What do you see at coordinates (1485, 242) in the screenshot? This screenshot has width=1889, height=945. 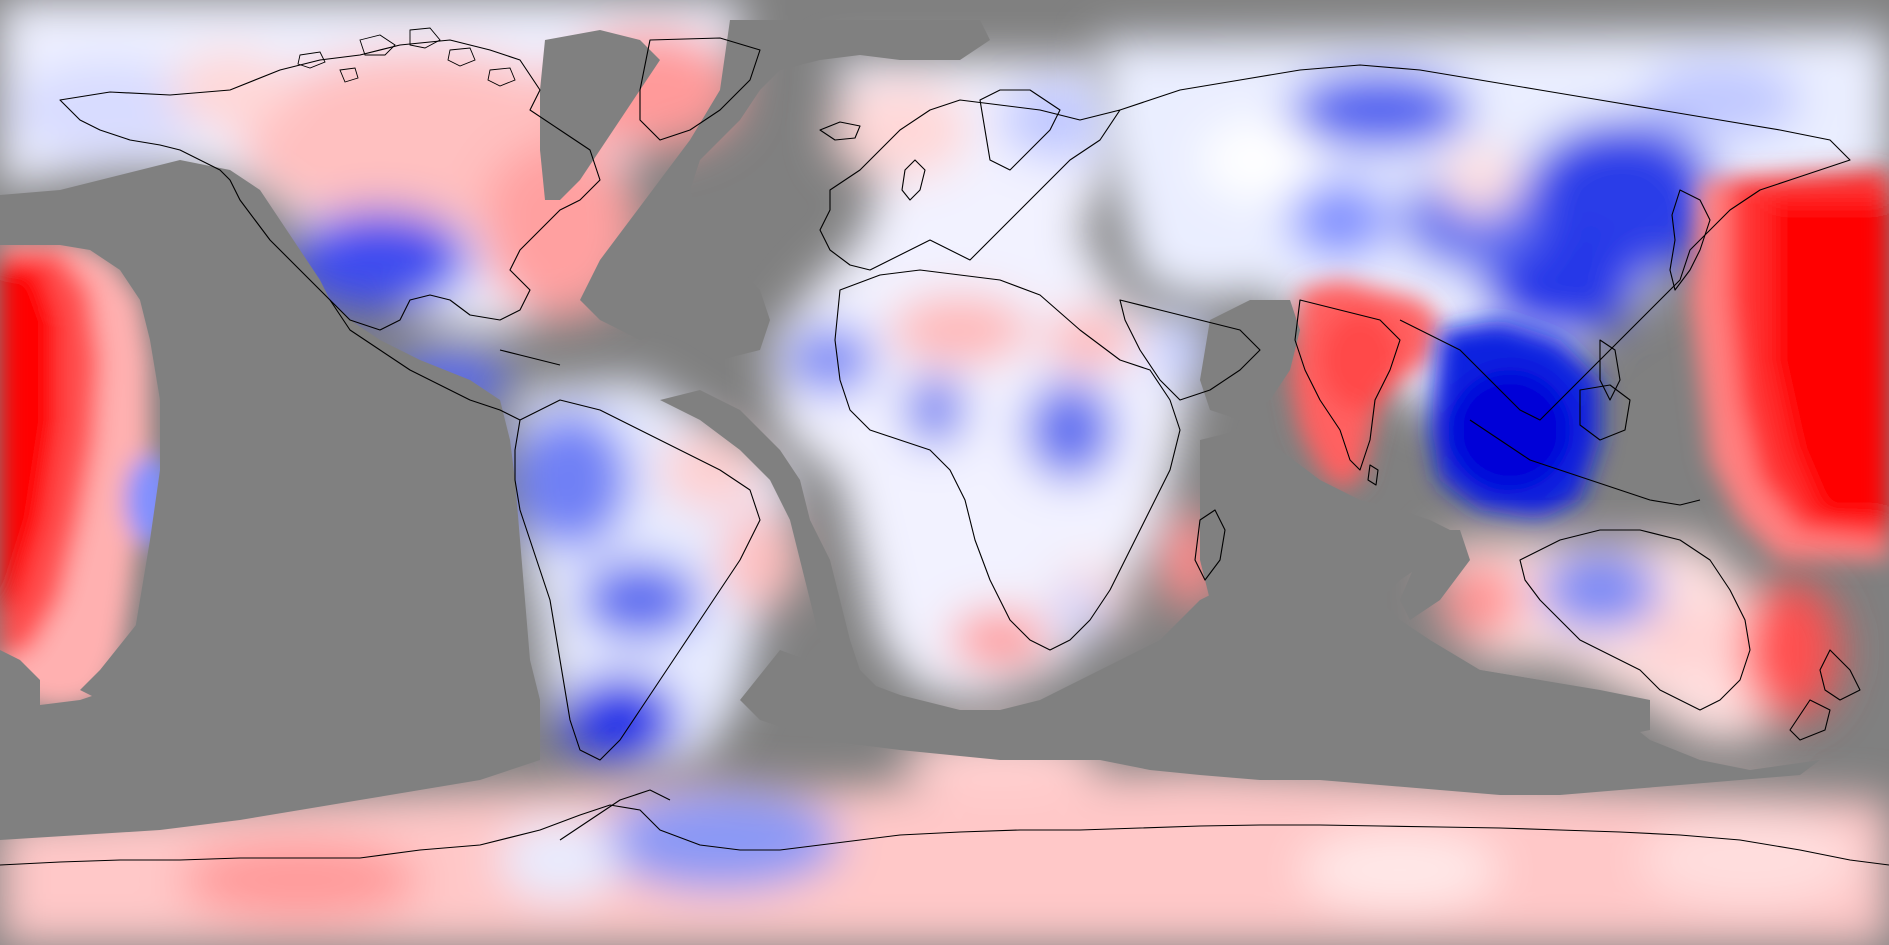 I see `coastline-asia` at bounding box center [1485, 242].